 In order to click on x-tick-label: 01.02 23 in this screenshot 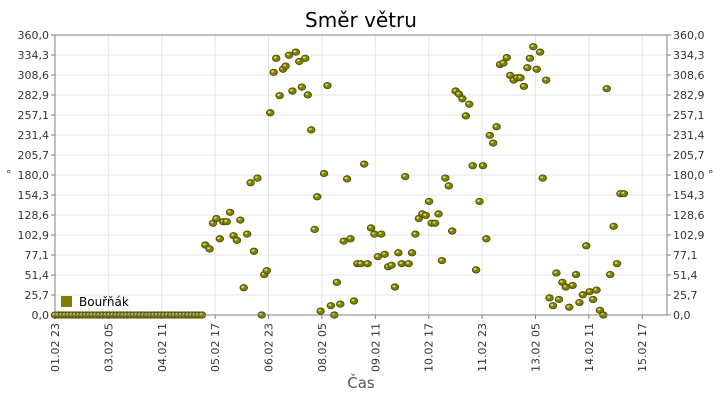, I will do `click(55, 347)`.